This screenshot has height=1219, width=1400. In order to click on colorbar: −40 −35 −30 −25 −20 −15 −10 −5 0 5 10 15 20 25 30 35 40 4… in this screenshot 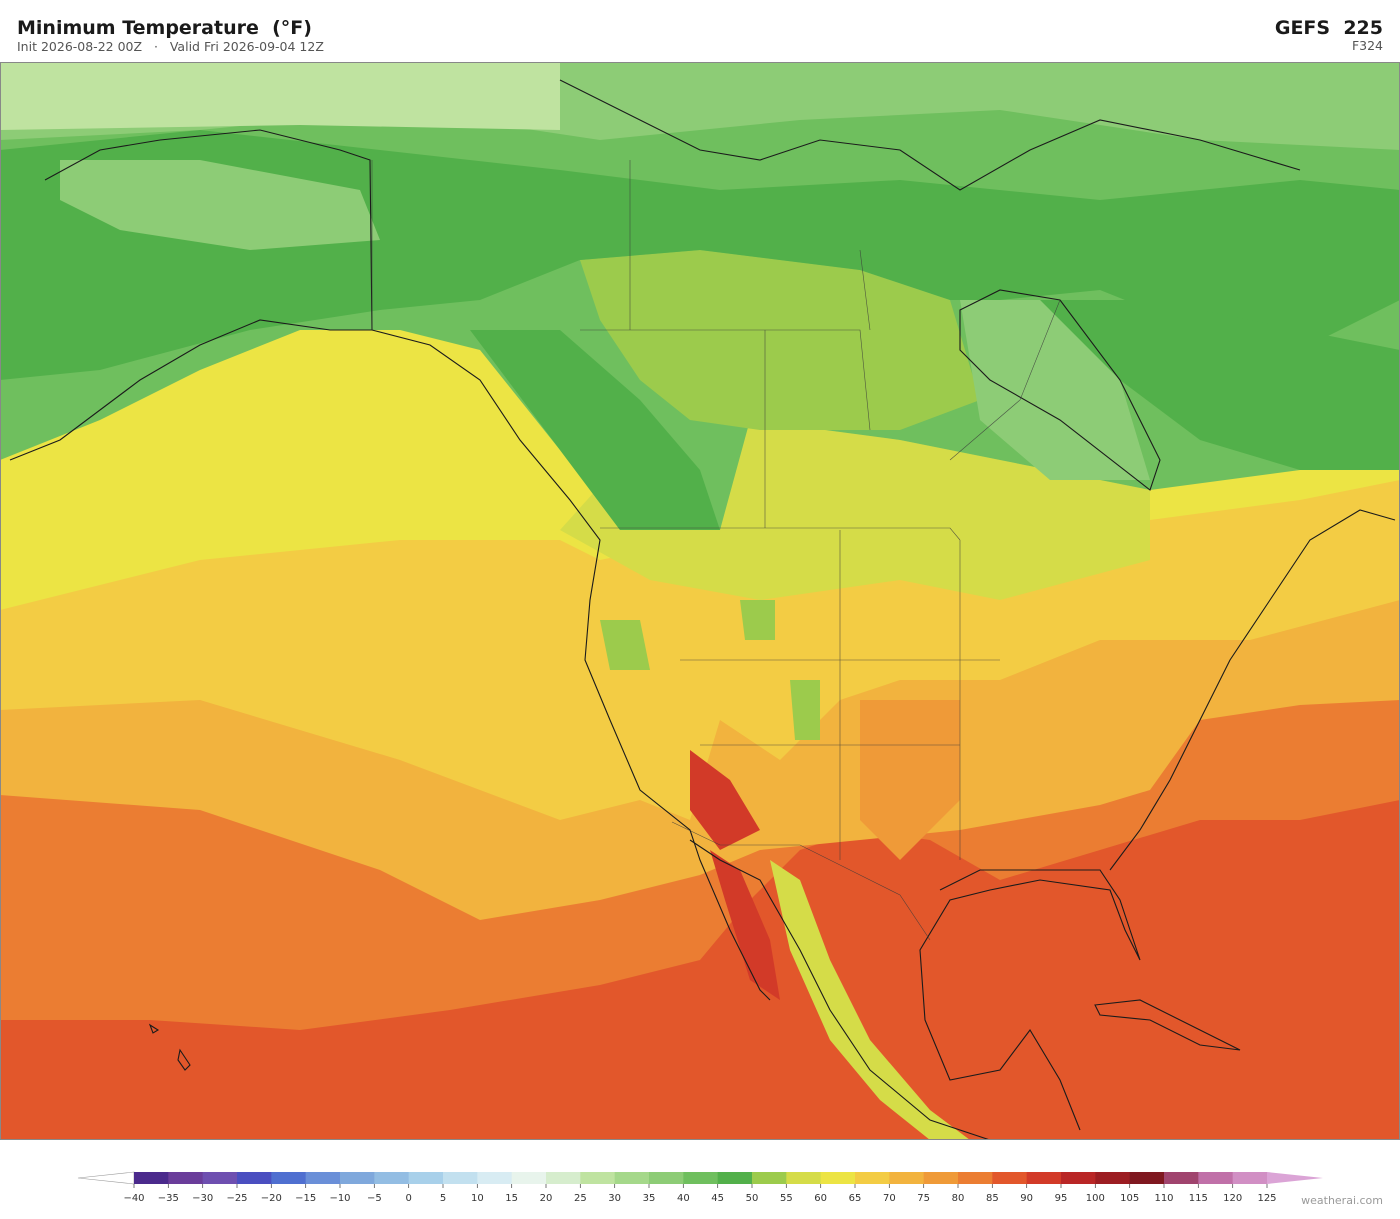, I will do `click(700, 1187)`.